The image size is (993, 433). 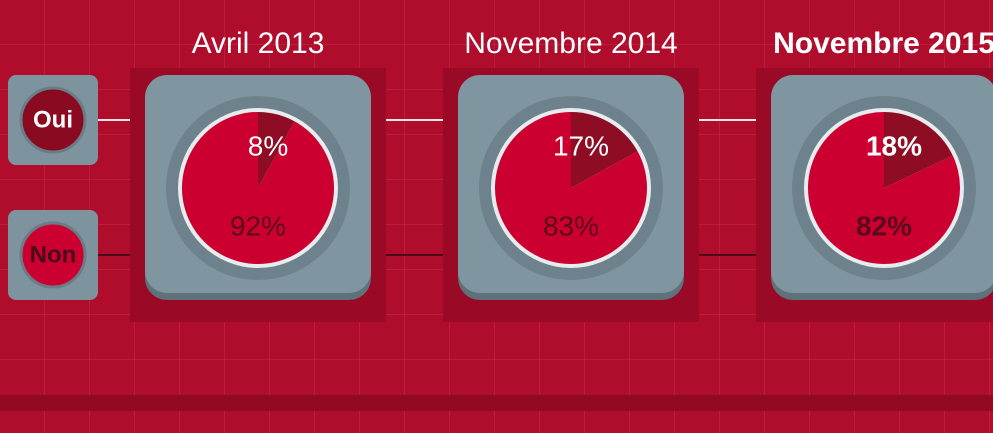 I want to click on value-label: 18%, so click(x=894, y=145).